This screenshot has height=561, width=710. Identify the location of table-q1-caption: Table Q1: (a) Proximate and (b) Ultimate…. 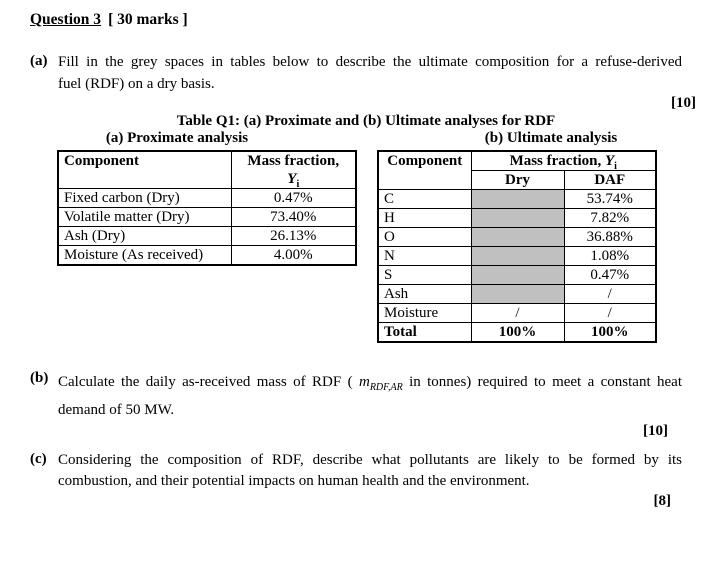
(366, 121).